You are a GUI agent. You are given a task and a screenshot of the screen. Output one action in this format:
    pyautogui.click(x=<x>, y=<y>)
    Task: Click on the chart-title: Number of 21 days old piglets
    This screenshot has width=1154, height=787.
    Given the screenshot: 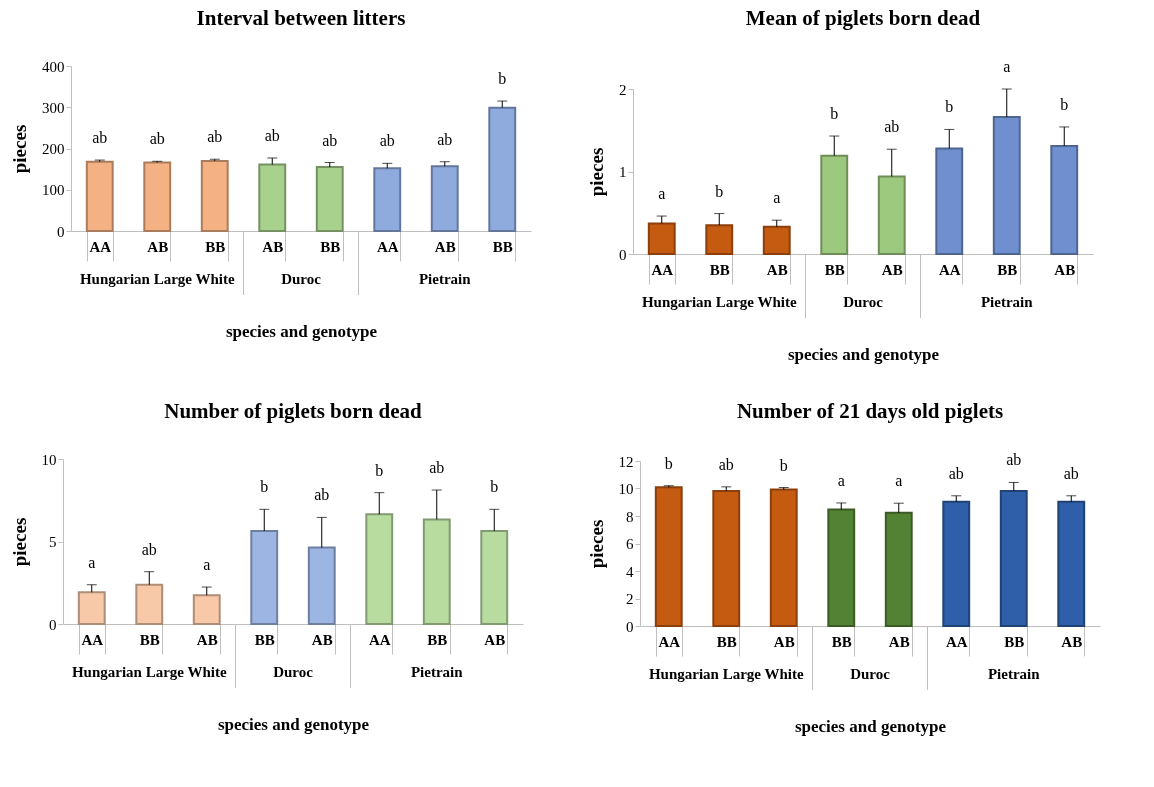 What is the action you would take?
    pyautogui.click(x=870, y=411)
    